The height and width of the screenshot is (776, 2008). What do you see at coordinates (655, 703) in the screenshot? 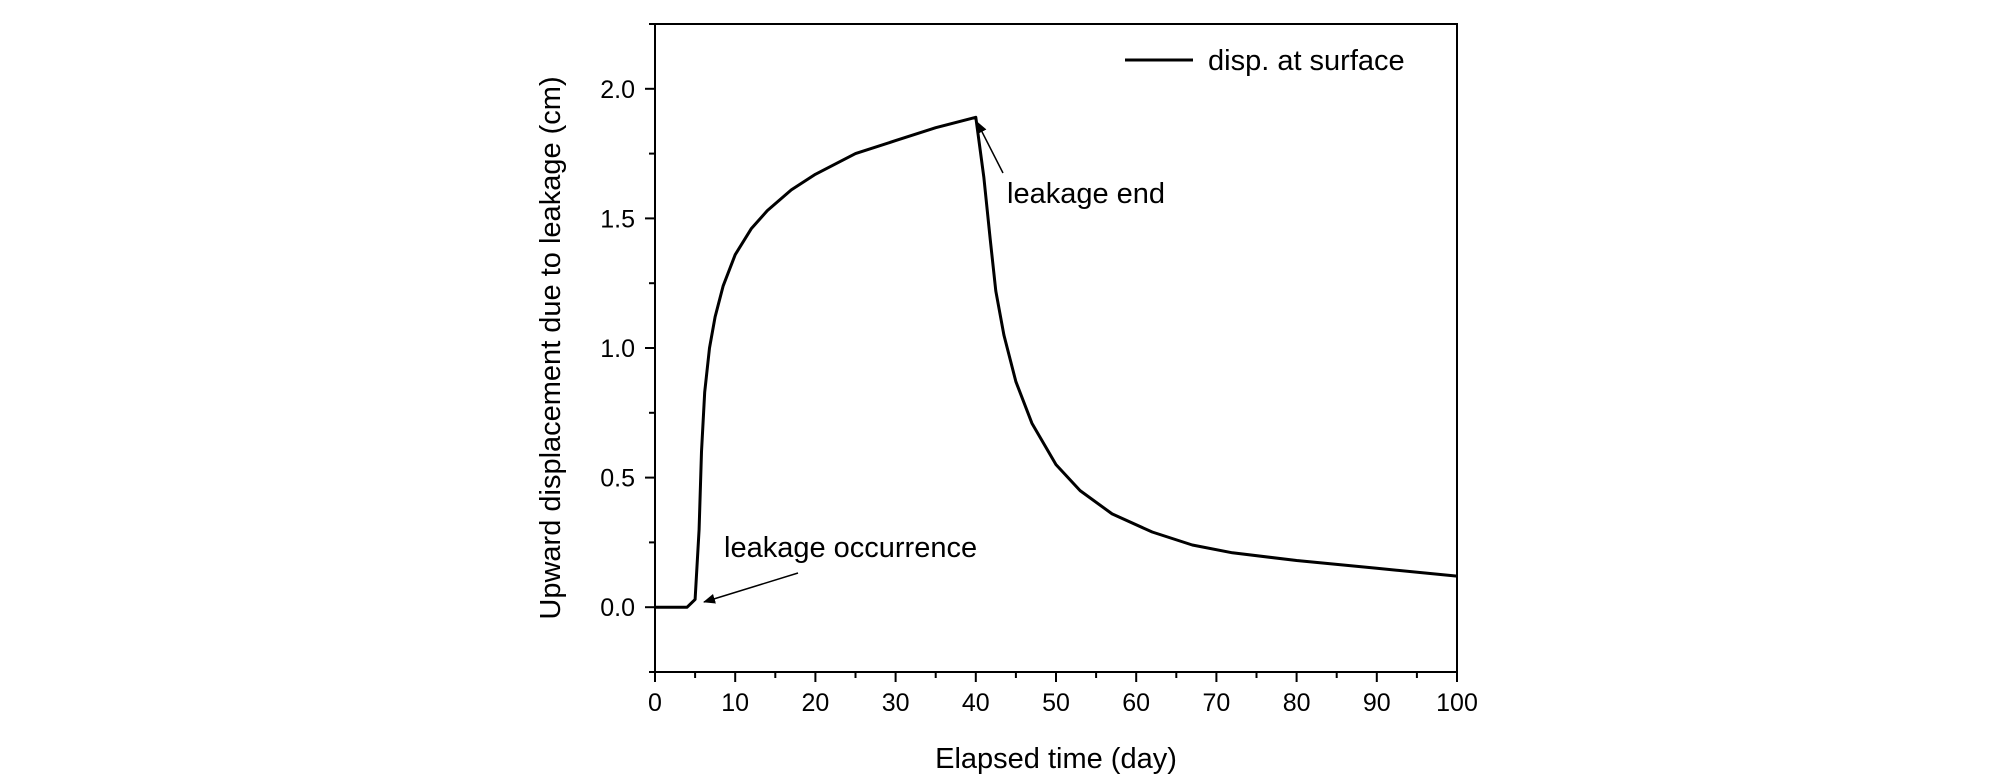
I see `x-tick-label: 0` at bounding box center [655, 703].